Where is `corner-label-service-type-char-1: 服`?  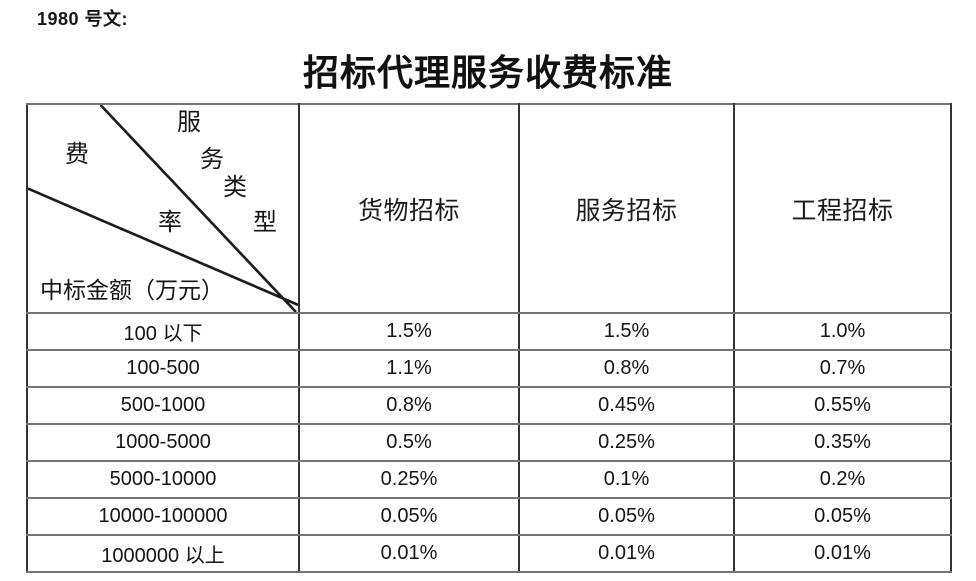 corner-label-service-type-char-1: 服 is located at coordinates (189, 123).